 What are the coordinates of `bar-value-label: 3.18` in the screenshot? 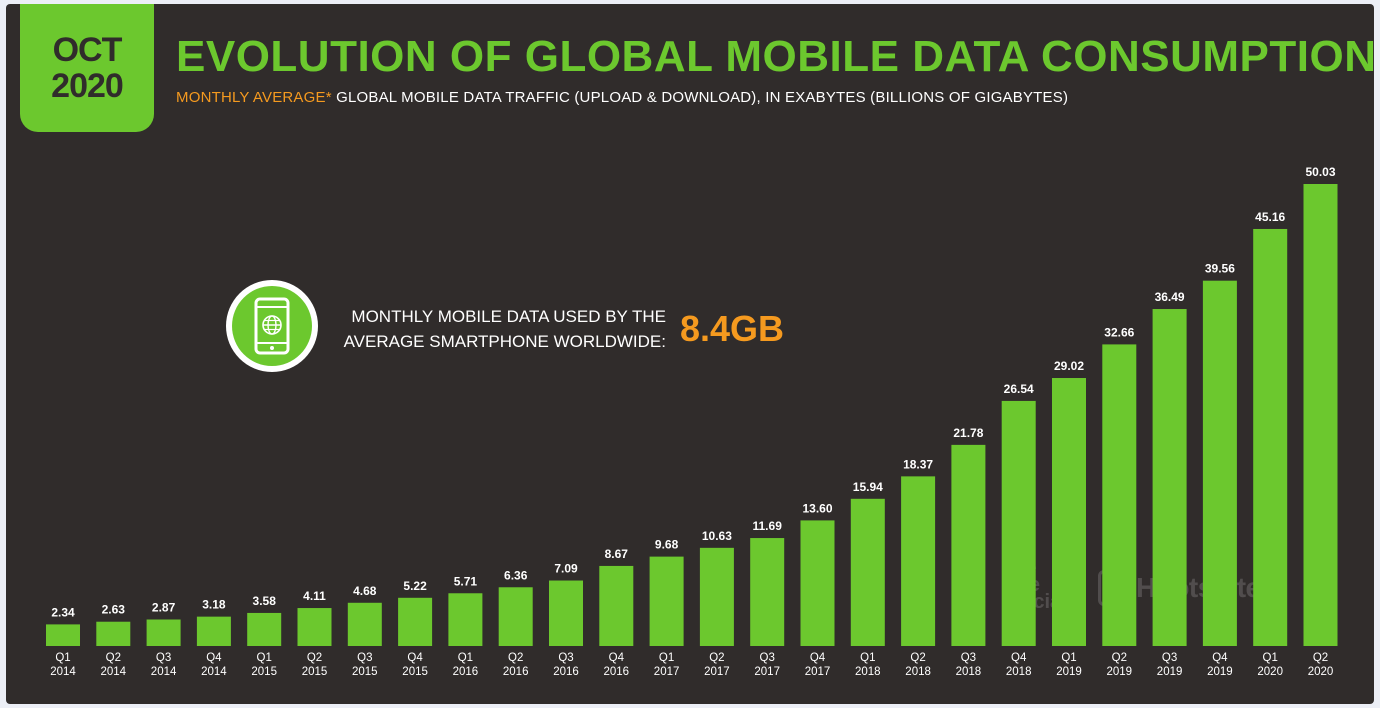 It's located at (214, 605).